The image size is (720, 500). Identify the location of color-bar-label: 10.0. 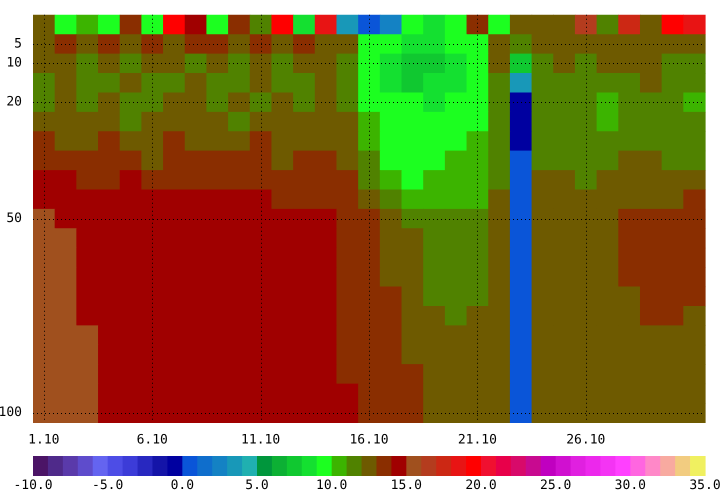
(332, 485).